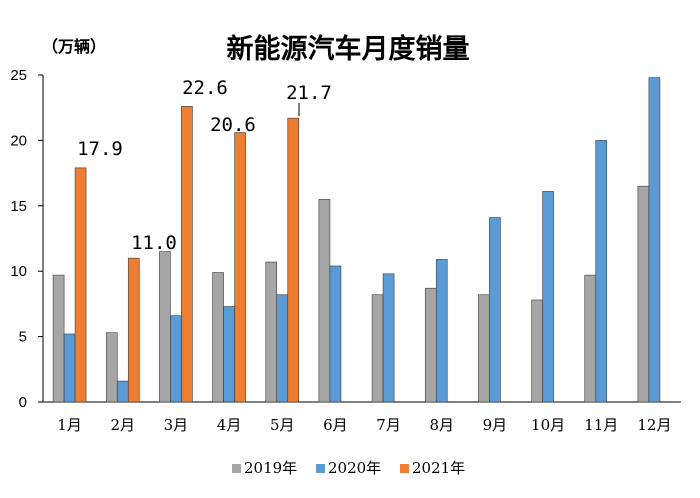 The width and height of the screenshot is (700, 498). Describe the element at coordinates (233, 125) in the screenshot. I see `data-label: 20.6` at that location.